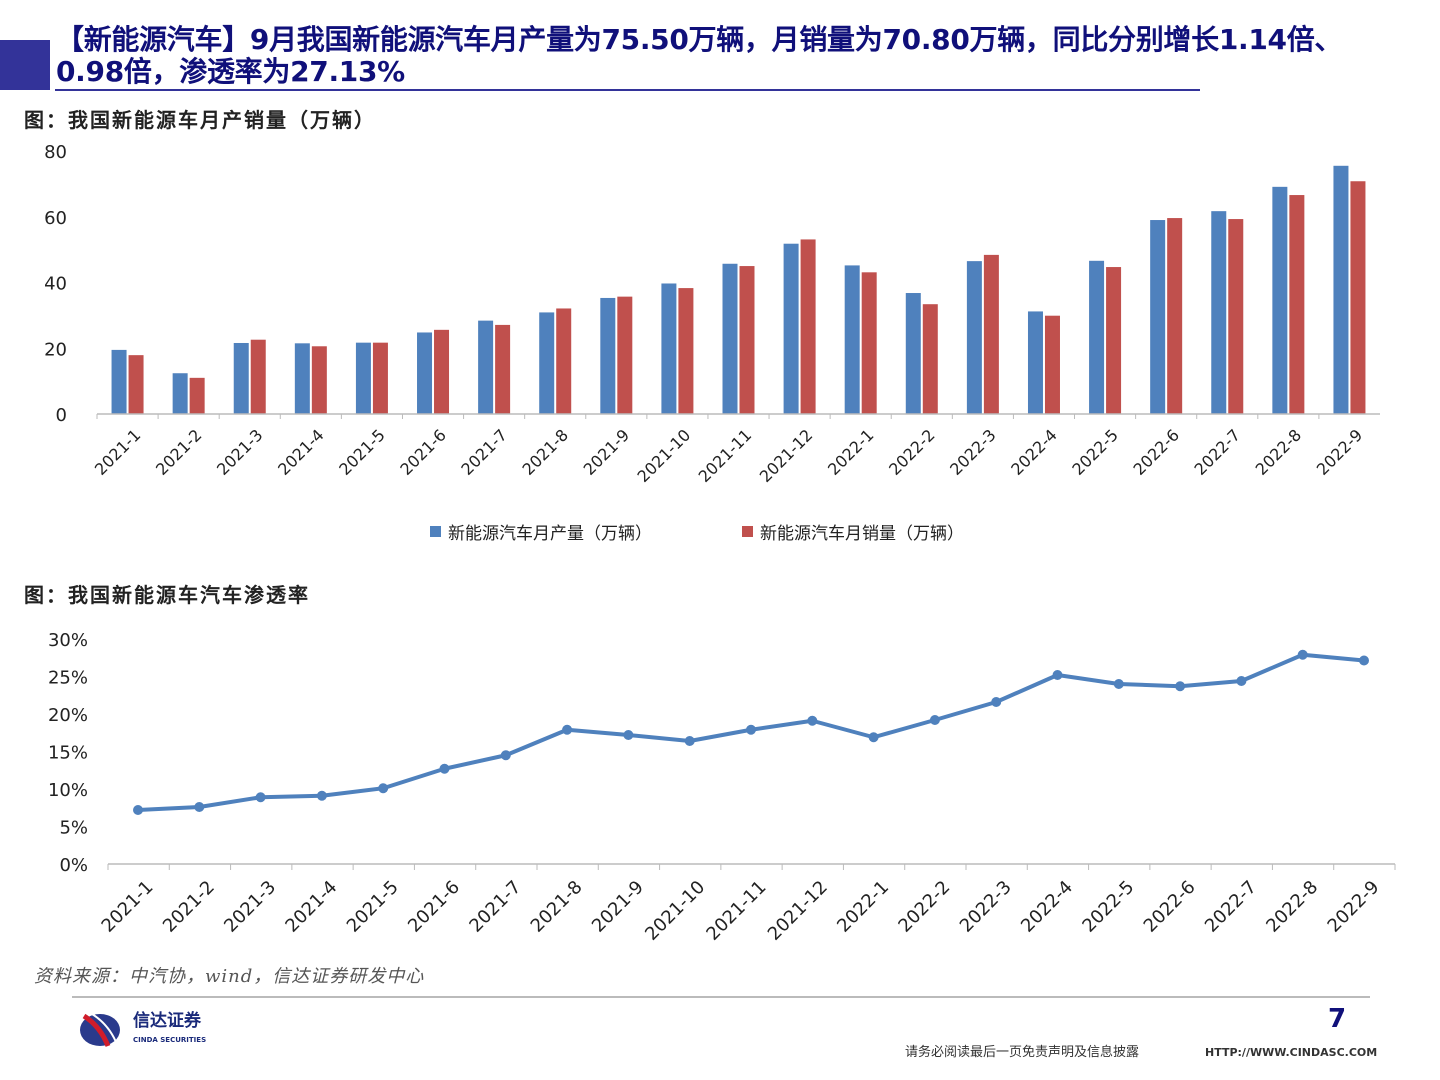  I want to click on y-tick-label: 5%, so click(73, 828).